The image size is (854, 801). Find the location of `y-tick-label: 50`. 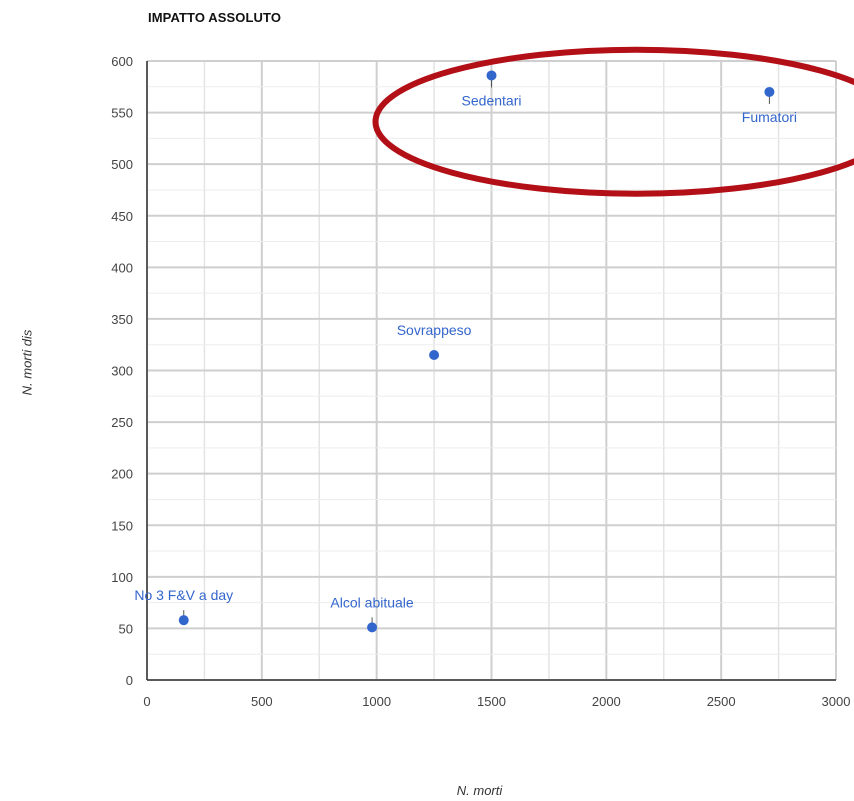

y-tick-label: 50 is located at coordinates (126, 628).